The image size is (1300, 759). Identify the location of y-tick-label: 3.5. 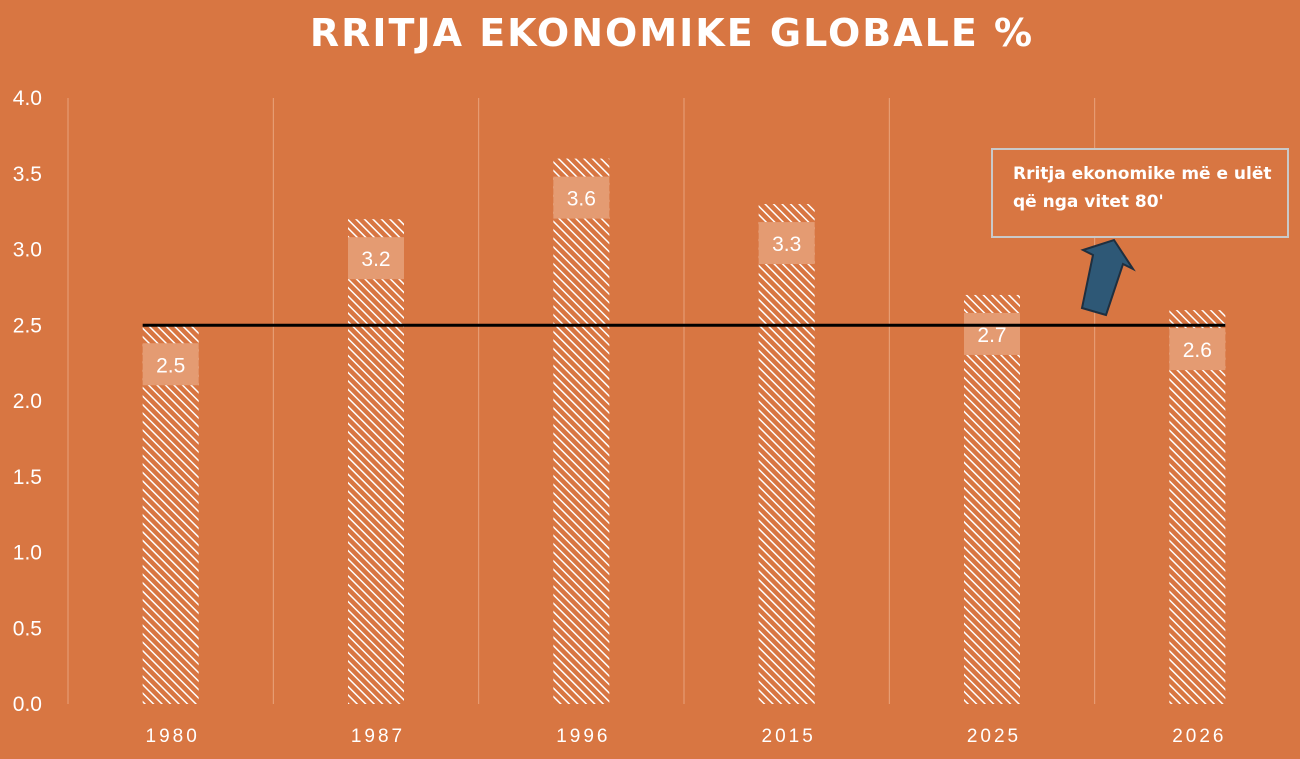
(27, 174).